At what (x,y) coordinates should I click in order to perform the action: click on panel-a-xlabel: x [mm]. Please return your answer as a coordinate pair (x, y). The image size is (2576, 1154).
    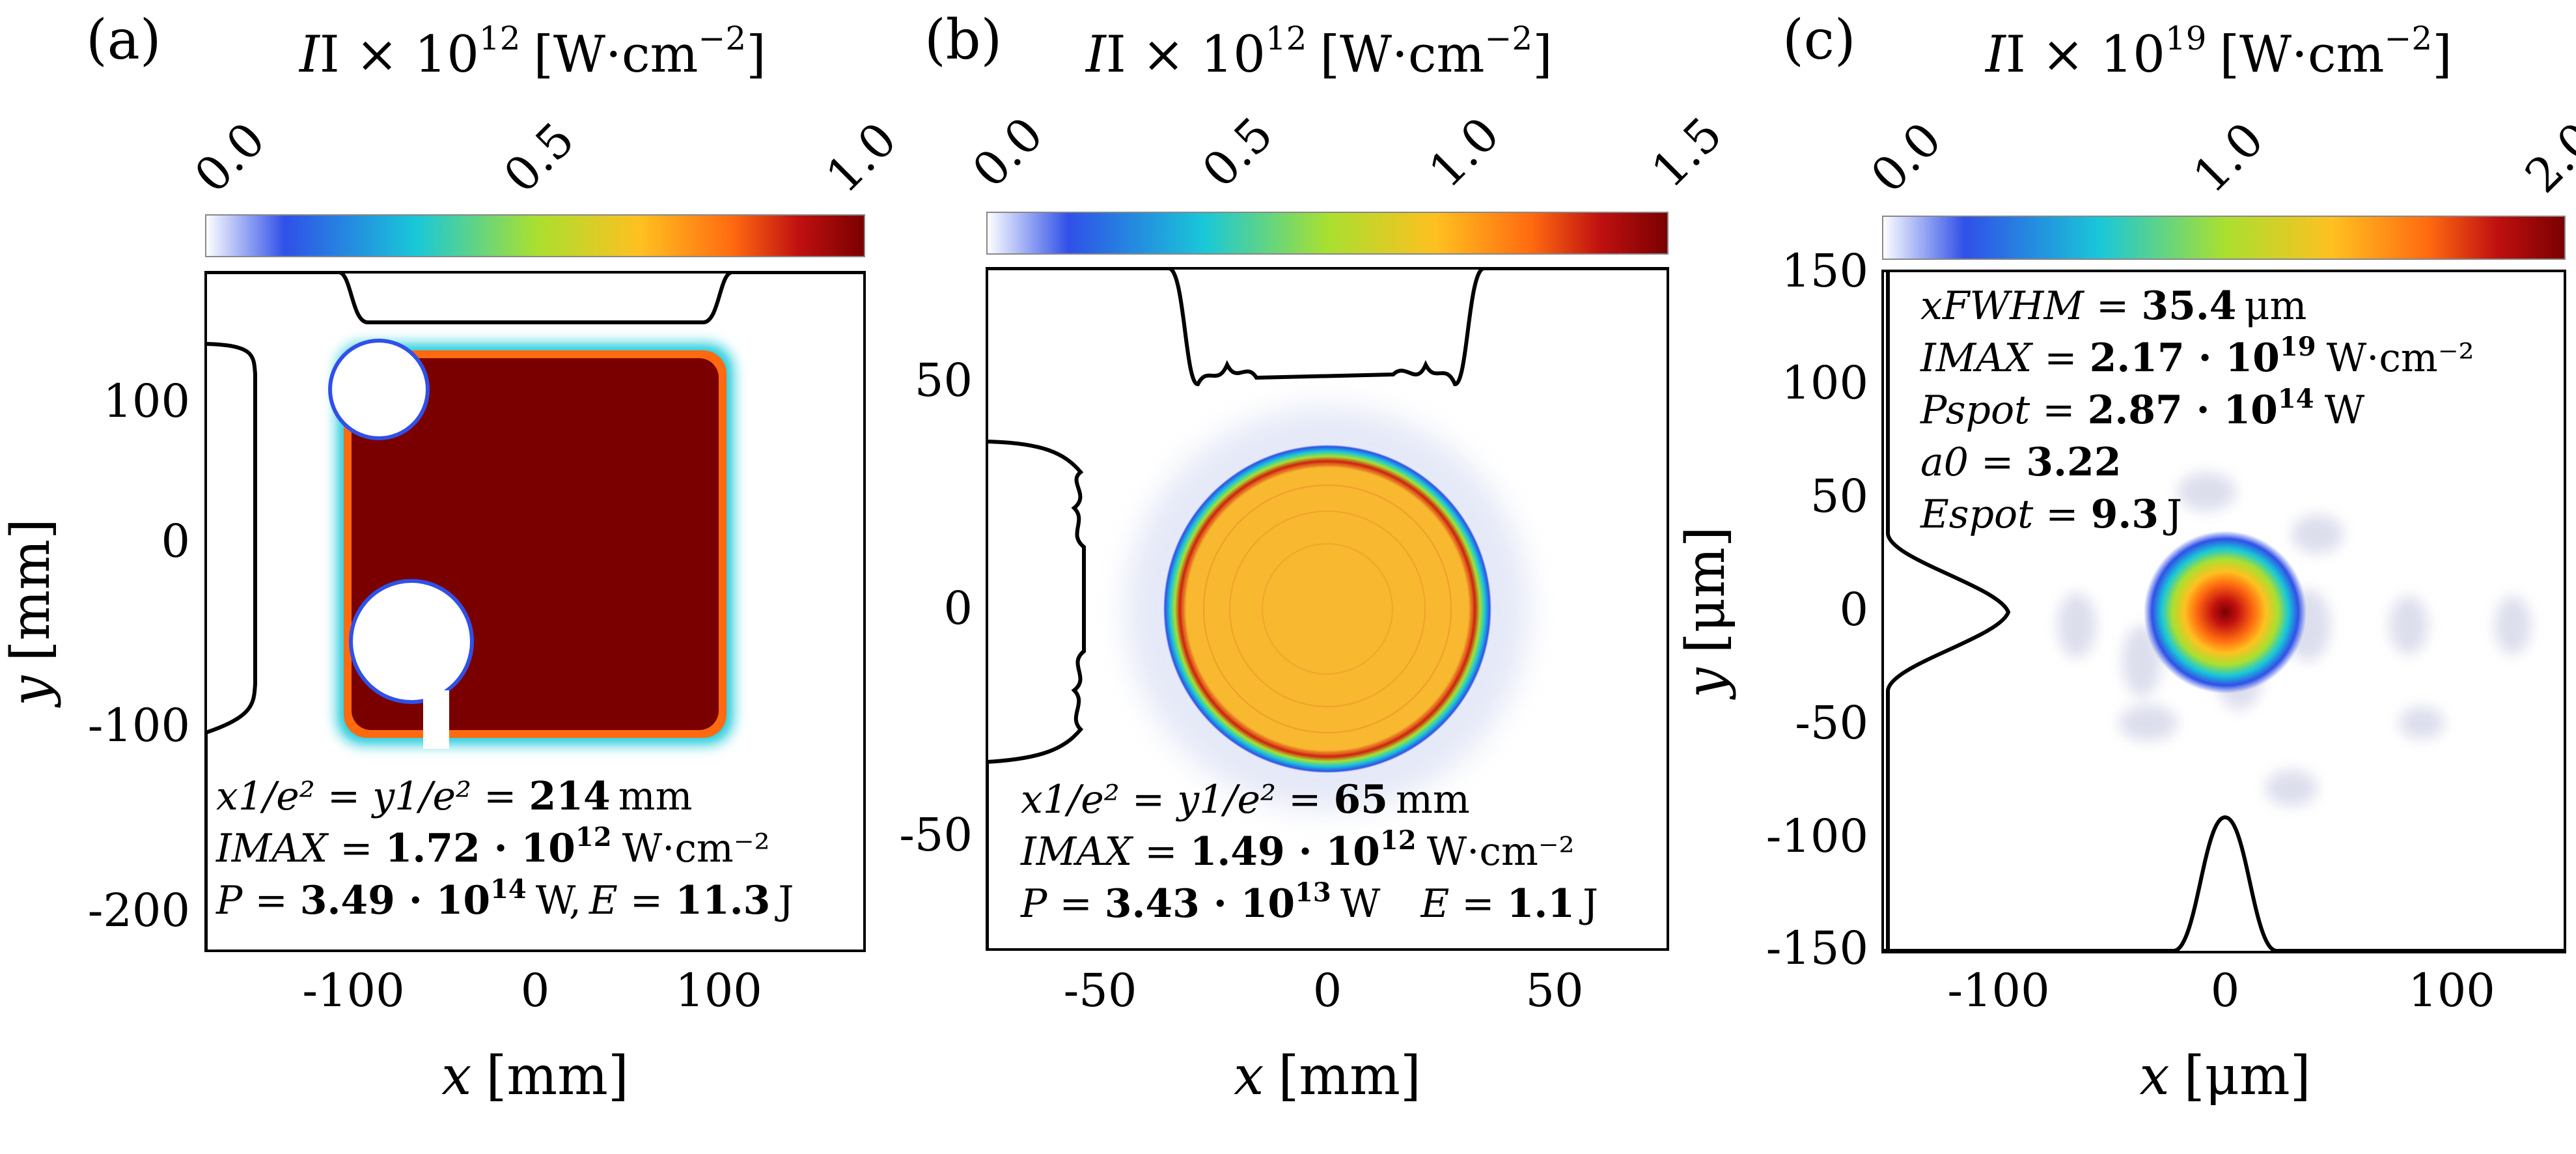
    Looking at the image, I should click on (535, 1076).